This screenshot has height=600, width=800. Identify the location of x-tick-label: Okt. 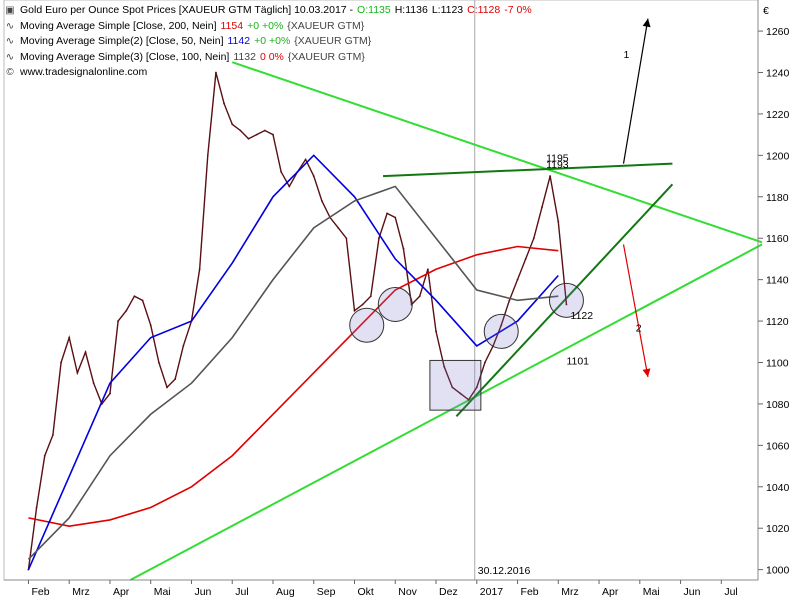
(366, 592).